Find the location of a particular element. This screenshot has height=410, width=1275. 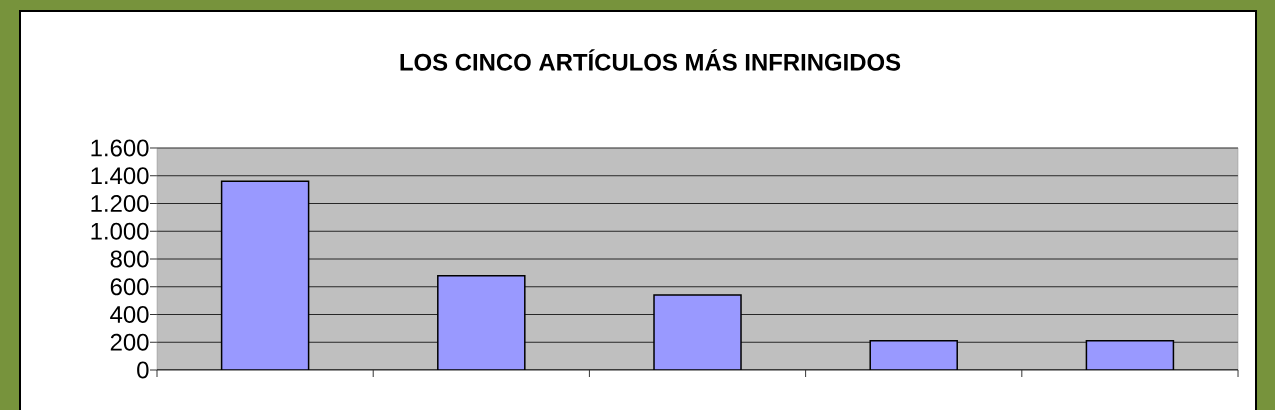

y-tick-label: 1.600 is located at coordinates (120, 148).